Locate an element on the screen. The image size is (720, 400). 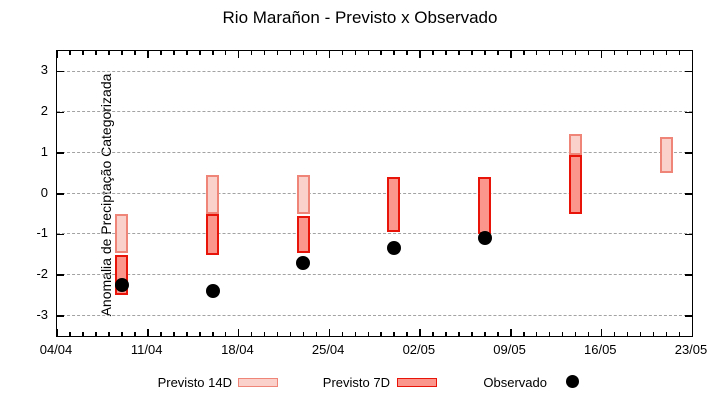
y-tick-label: 2 is located at coordinates (44, 111).